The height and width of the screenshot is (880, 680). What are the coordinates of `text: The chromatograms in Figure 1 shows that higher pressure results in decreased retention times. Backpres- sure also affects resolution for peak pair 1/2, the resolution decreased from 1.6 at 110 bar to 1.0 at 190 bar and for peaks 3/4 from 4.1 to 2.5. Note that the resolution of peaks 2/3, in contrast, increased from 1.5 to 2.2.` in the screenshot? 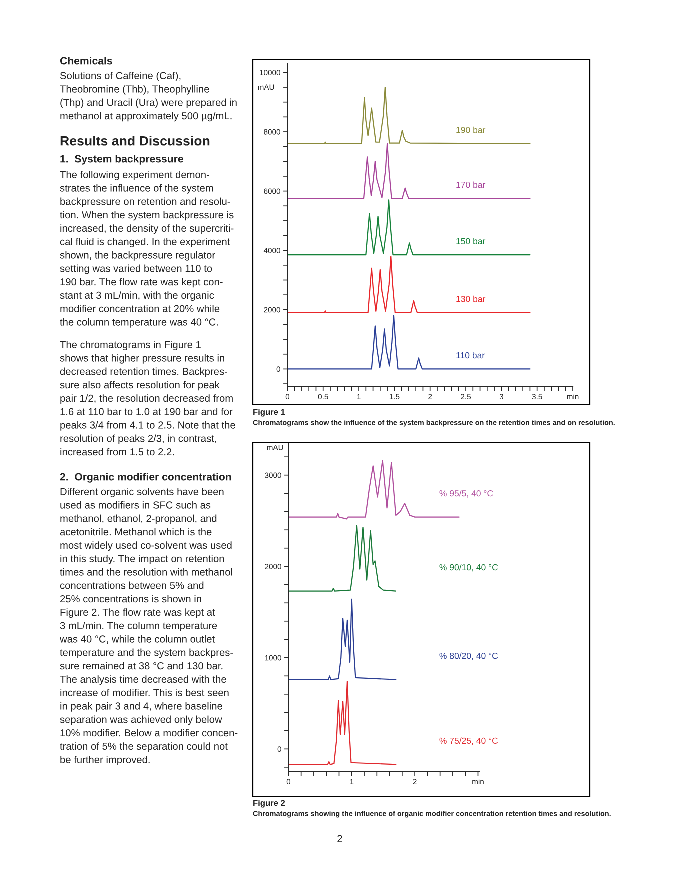 It's located at (148, 398).